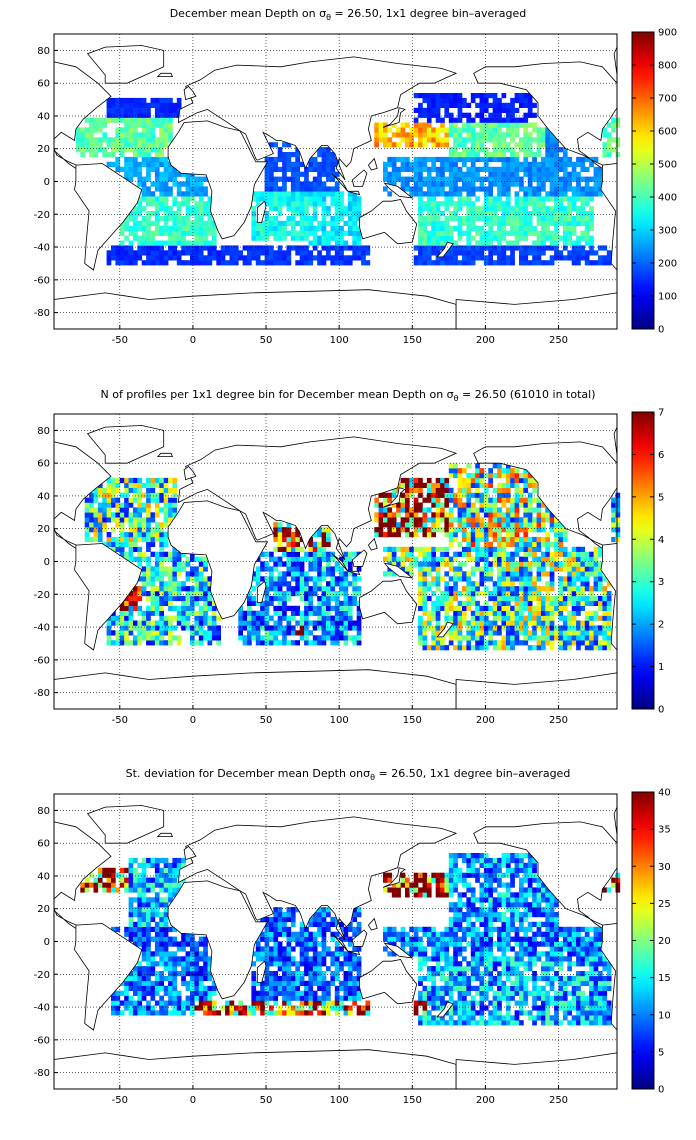  What do you see at coordinates (643, 180) in the screenshot?
I see `colorbar-gradient` at bounding box center [643, 180].